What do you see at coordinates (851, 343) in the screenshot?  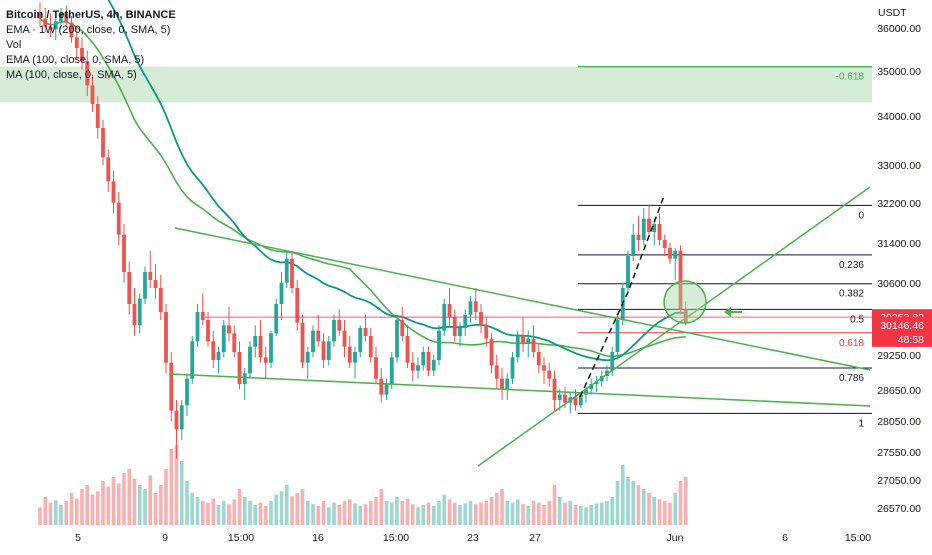 I see `fib-label-0-618: 0.618` at bounding box center [851, 343].